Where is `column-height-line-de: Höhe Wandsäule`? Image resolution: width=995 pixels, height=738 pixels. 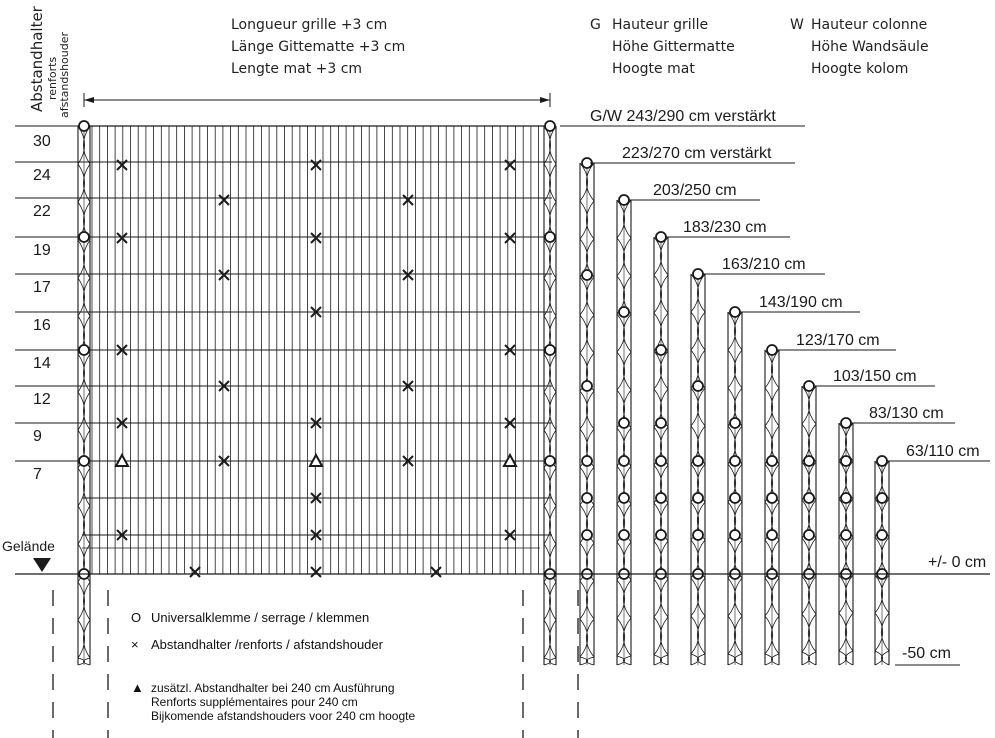
column-height-line-de: Höhe Wandsäule is located at coordinates (870, 47).